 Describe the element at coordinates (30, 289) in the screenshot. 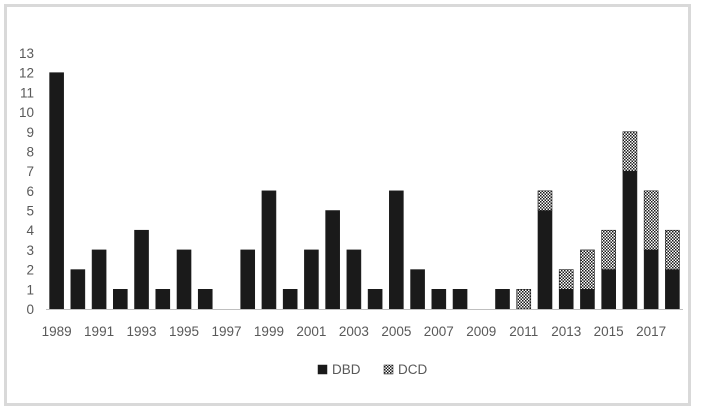

I see `y-tick-label: 1` at that location.